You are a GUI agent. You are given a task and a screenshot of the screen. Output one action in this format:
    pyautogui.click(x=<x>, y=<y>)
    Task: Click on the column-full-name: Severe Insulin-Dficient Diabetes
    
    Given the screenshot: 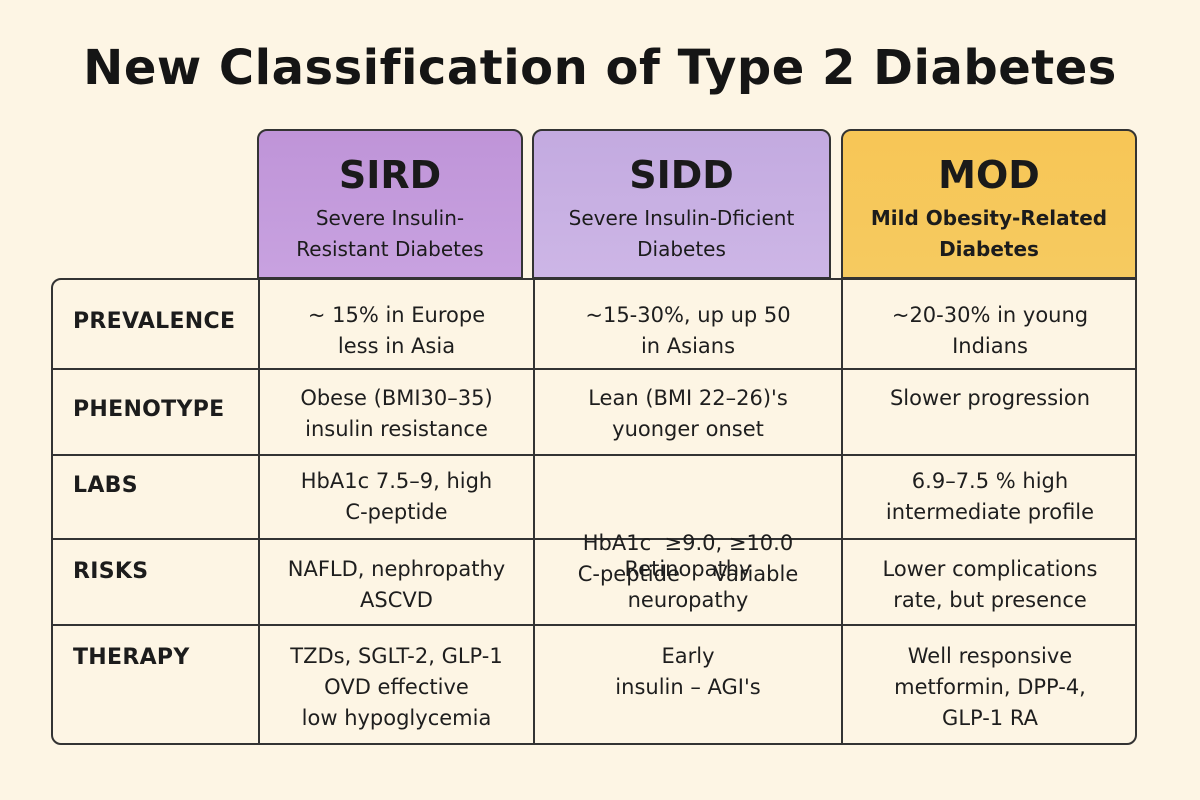 What is the action you would take?
    pyautogui.click(x=681, y=233)
    